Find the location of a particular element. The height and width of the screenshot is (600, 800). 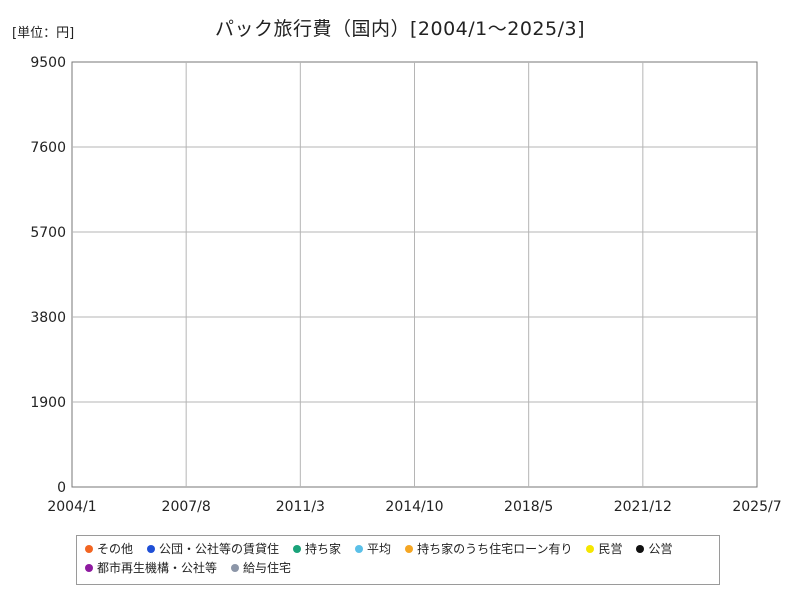

x-tick-label: 2011/3 is located at coordinates (300, 507).